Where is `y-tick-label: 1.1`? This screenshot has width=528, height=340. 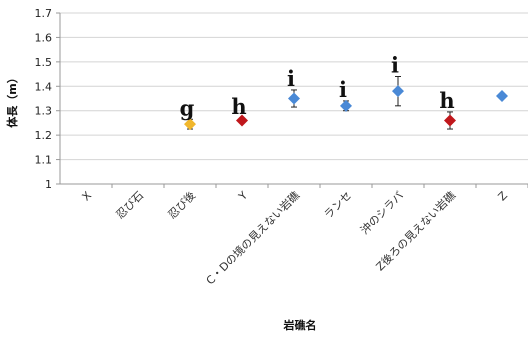 y-tick-label: 1.1 is located at coordinates (44, 160).